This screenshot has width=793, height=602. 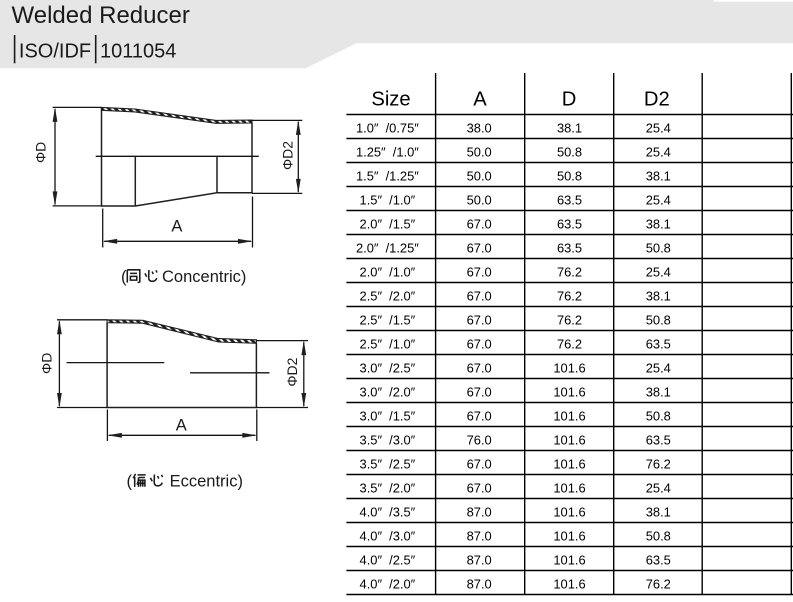 I want to click on svg-text: 2.0″ /1.25″, so click(x=387, y=248).